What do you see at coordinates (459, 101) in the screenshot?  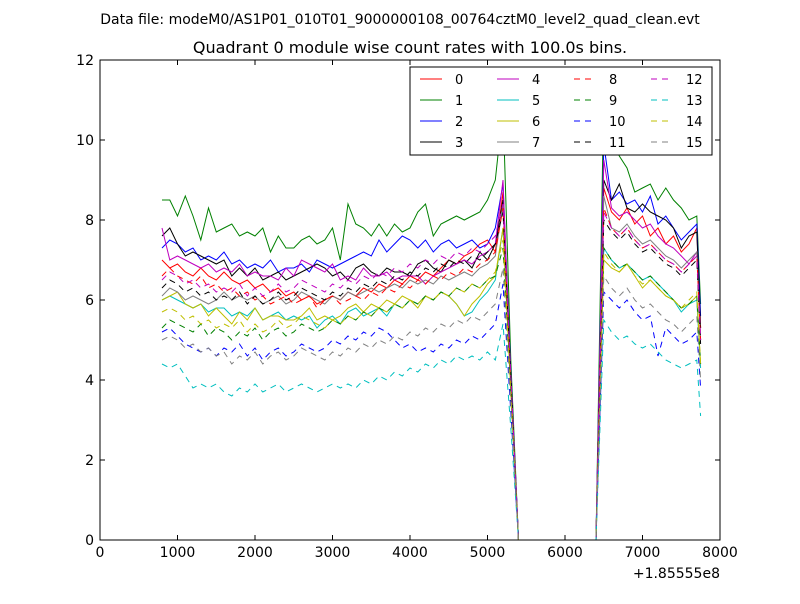 I see `legend-label-1: 1` at bounding box center [459, 101].